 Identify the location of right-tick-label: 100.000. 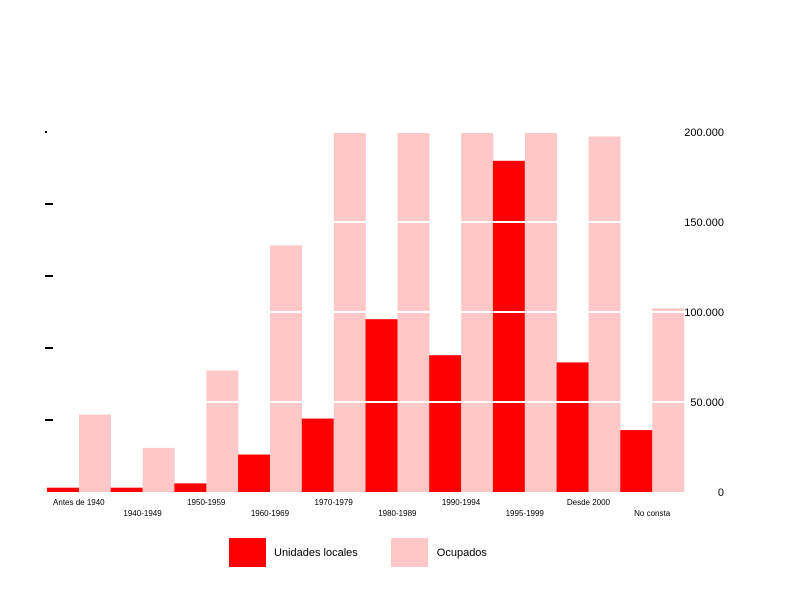
(704, 313).